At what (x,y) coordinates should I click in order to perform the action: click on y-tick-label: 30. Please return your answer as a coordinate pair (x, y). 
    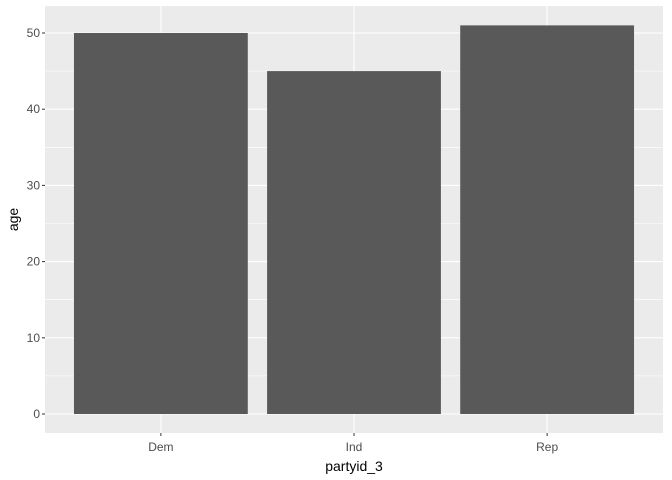
    Looking at the image, I should click on (34, 185).